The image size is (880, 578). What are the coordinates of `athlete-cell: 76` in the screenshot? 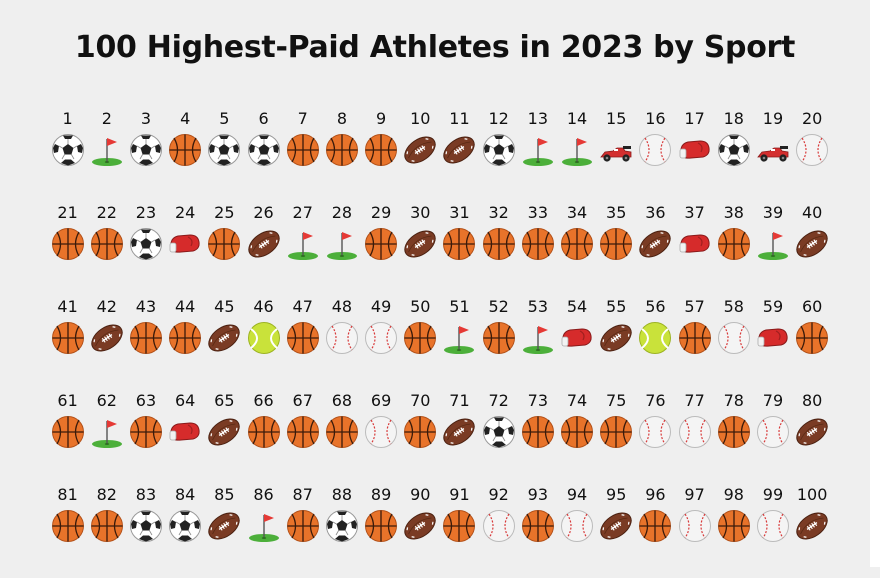 It's located at (655, 437).